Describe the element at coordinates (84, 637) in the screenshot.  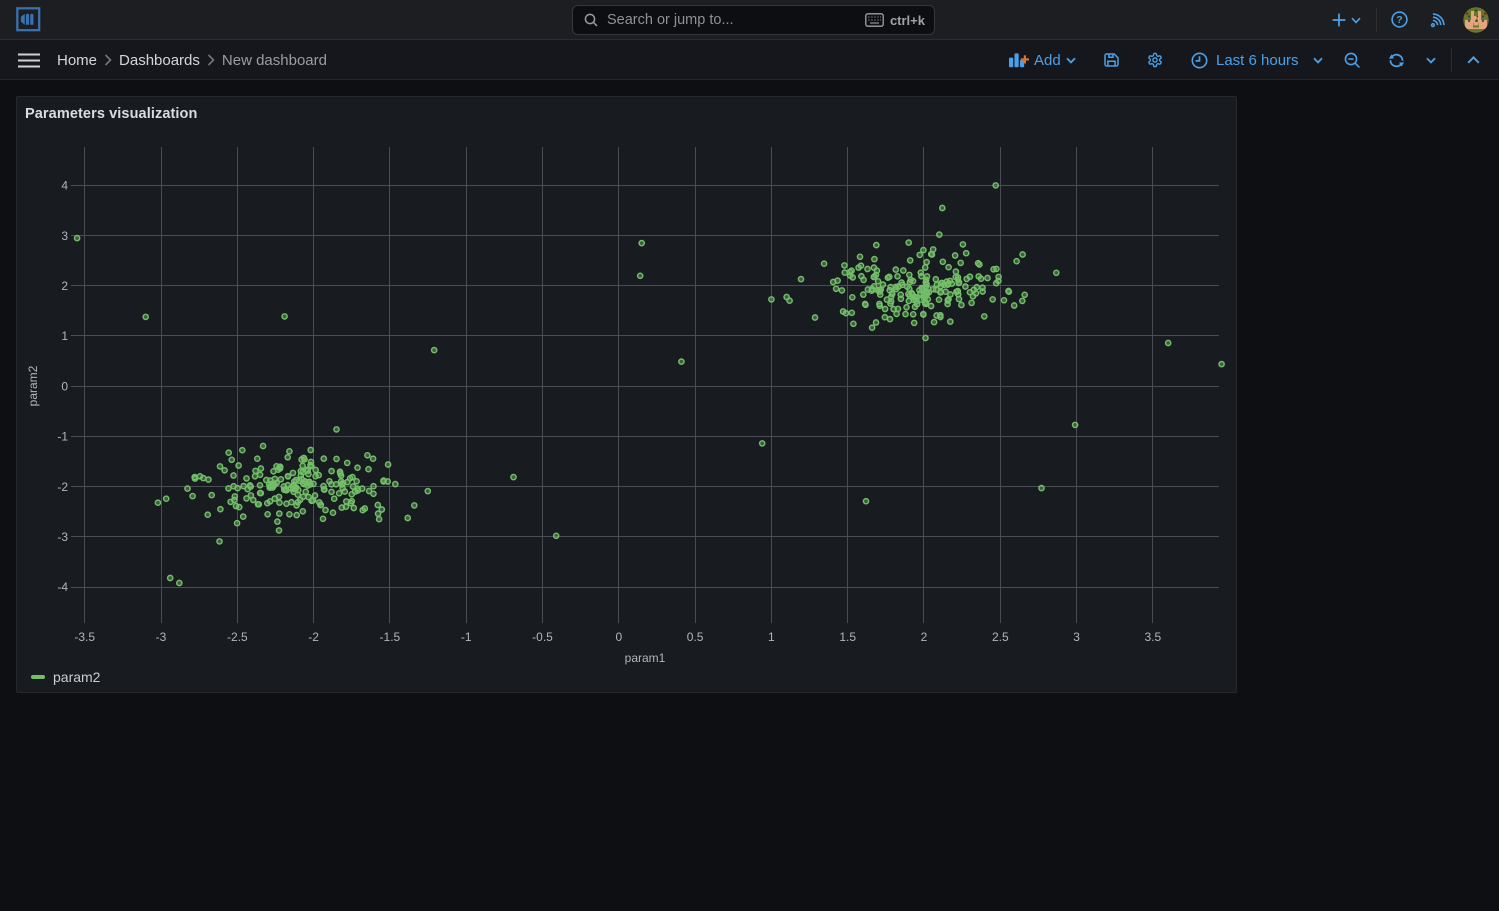
I see `svg-text: -3.5` at that location.